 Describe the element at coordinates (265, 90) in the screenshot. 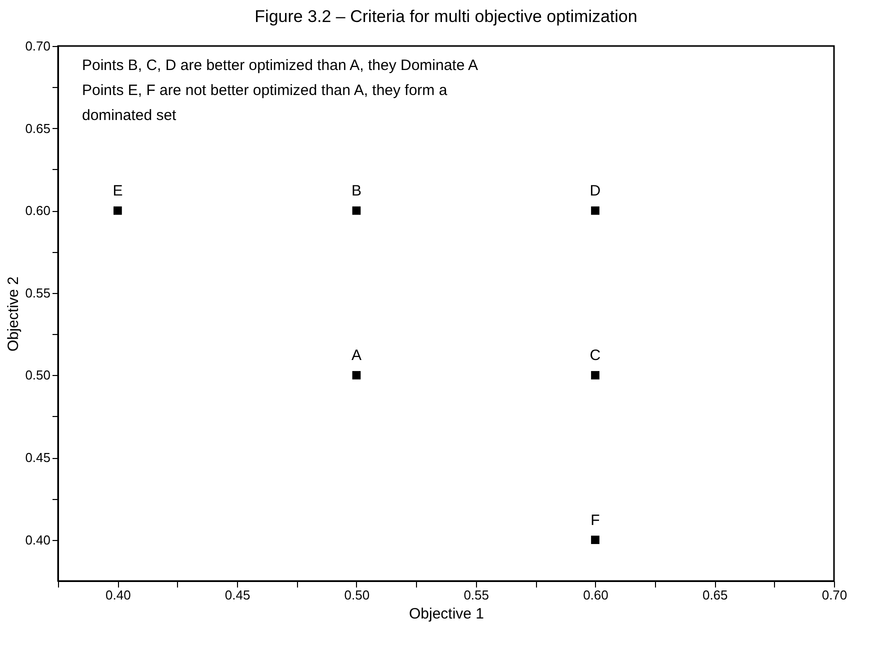

I see `annotation: Points E, F are not better optimized than A, they form a` at that location.